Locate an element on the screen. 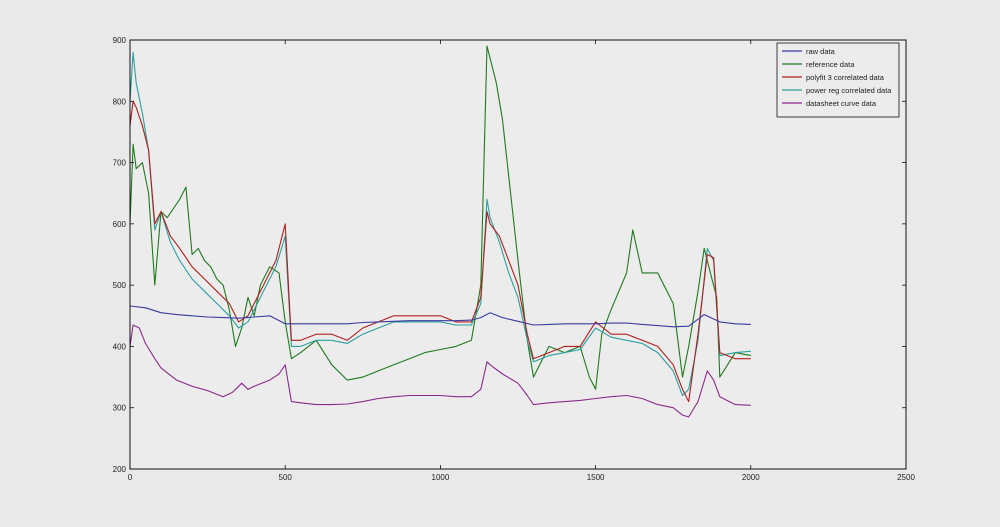 This screenshot has width=1000, height=527. y-tick-label: 500 is located at coordinates (120, 285).